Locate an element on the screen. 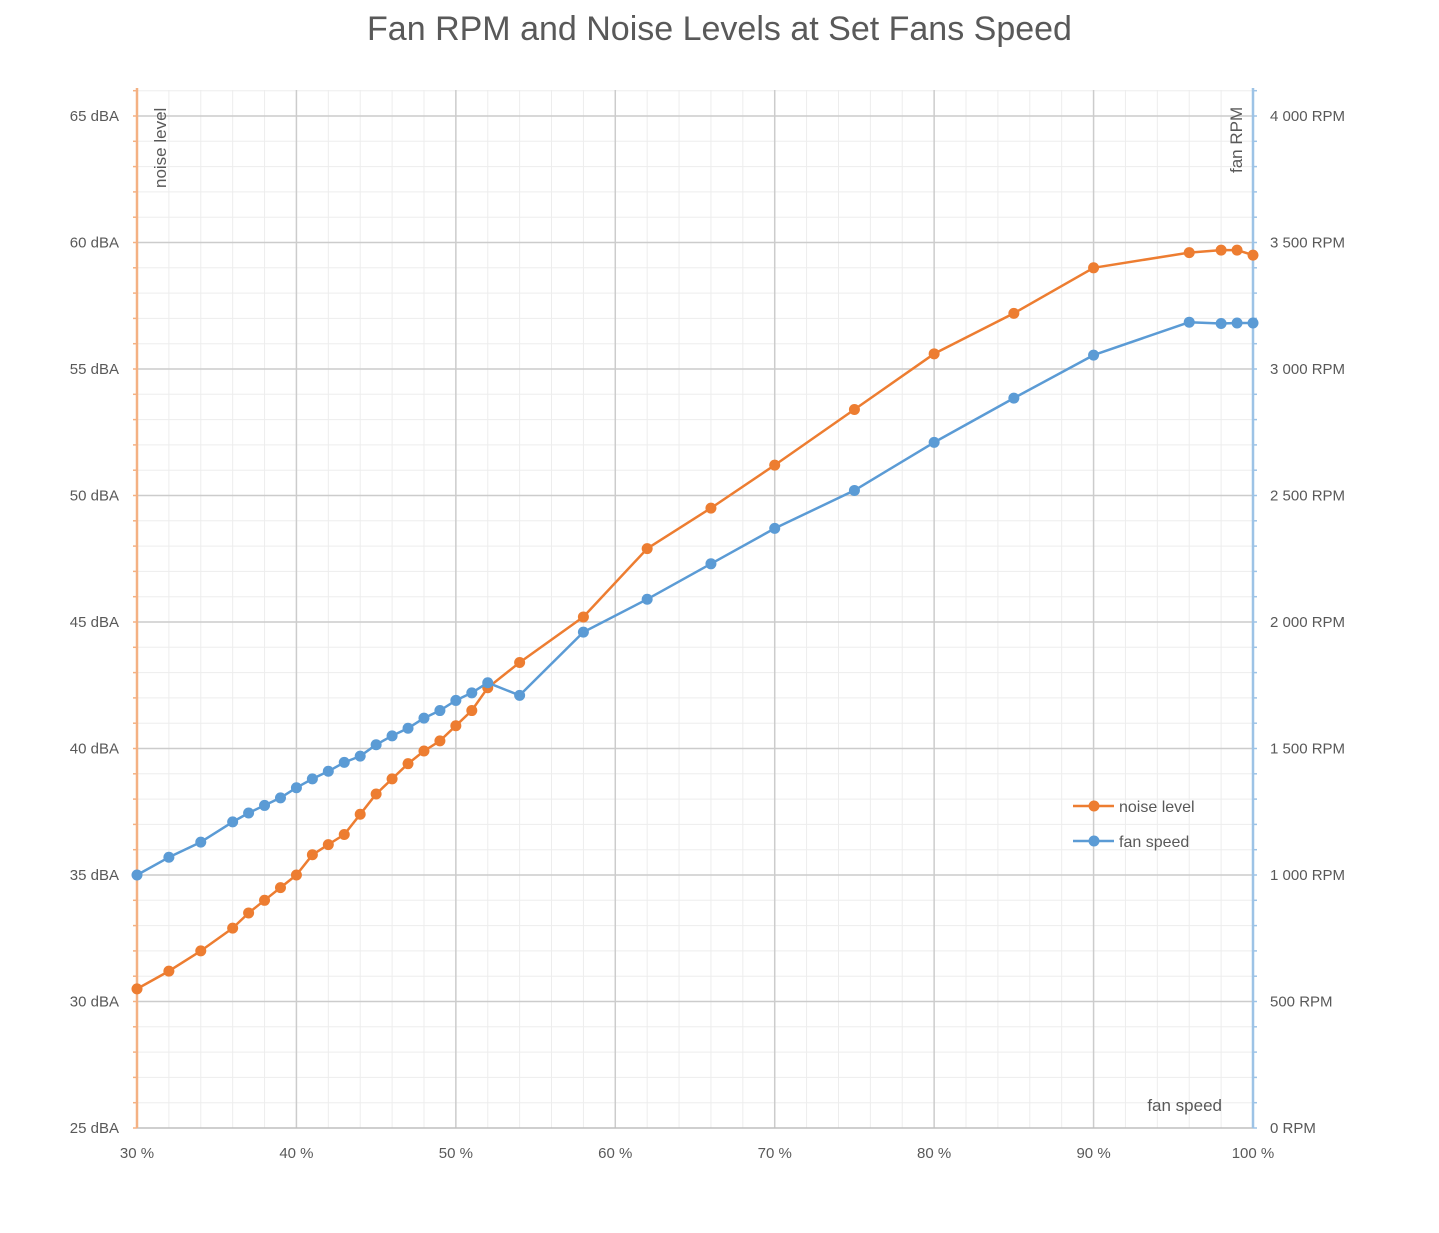 This screenshot has width=1439, height=1233. y-tick-label-left: 35 dBA is located at coordinates (94, 875).